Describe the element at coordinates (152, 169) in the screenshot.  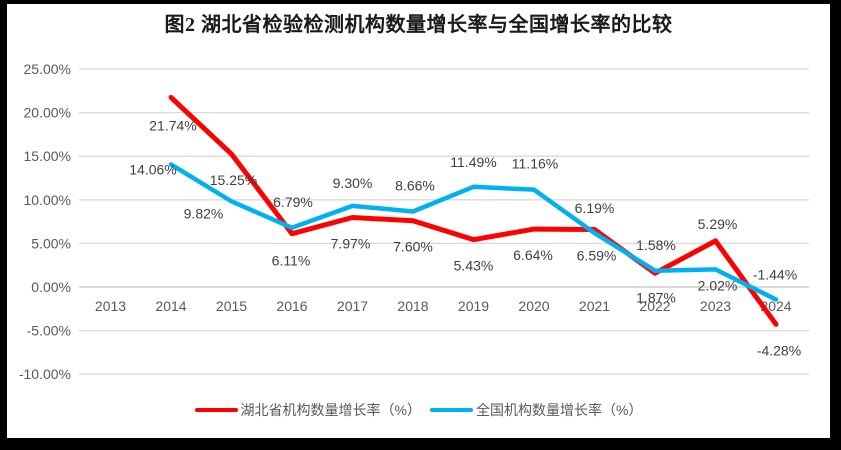
I see `data-label: 14.06%` at that location.